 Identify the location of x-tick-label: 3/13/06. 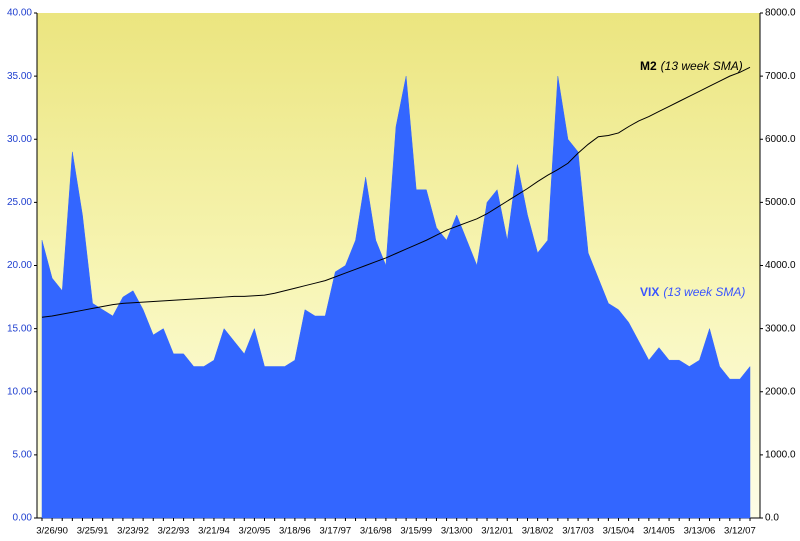
(700, 531).